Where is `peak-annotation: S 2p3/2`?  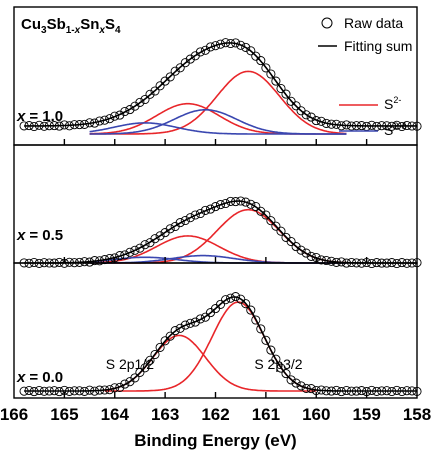 peak-annotation: S 2p3/2 is located at coordinates (278, 364).